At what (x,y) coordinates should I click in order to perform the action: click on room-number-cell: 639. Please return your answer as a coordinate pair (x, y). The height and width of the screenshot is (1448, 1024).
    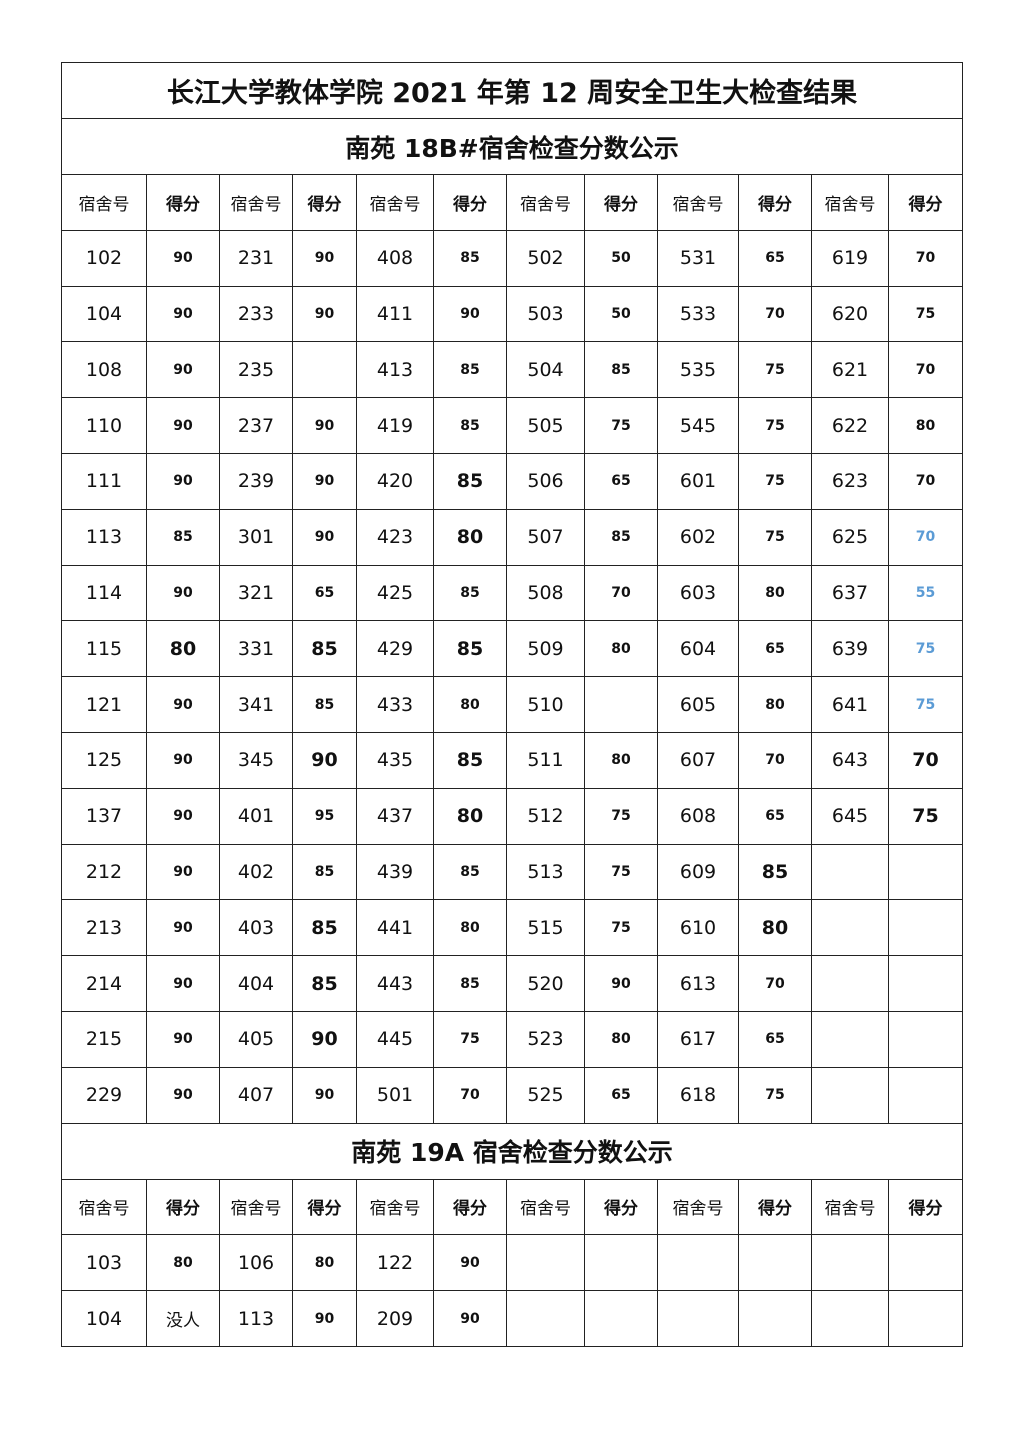
    Looking at the image, I should click on (850, 649).